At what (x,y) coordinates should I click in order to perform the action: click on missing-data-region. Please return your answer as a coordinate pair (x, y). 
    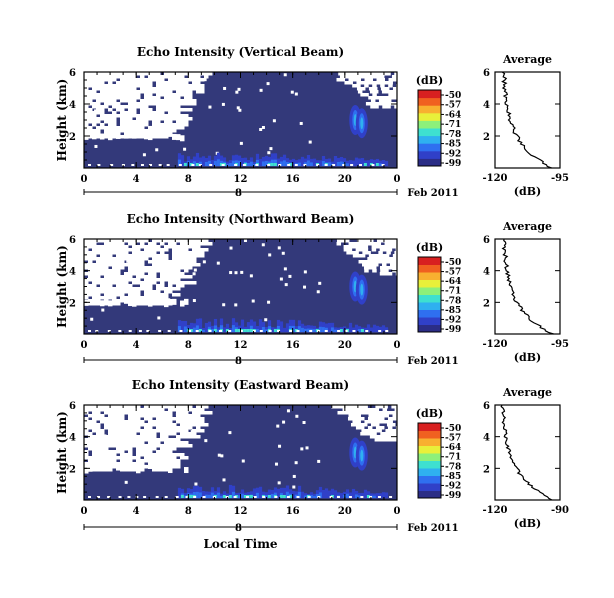
    Looking at the image, I should click on (243, 114).